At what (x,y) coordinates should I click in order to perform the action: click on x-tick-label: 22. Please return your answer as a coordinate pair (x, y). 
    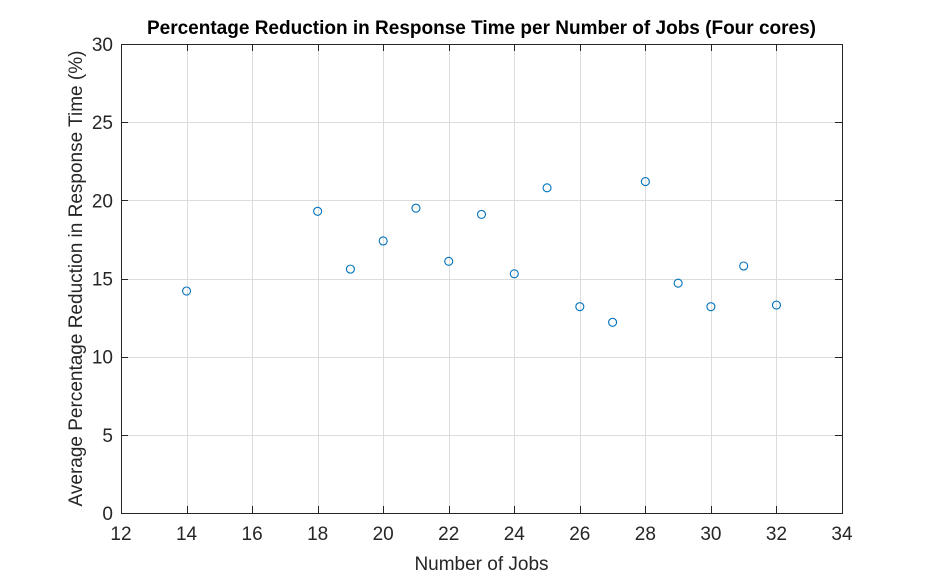
    Looking at the image, I should click on (448, 534).